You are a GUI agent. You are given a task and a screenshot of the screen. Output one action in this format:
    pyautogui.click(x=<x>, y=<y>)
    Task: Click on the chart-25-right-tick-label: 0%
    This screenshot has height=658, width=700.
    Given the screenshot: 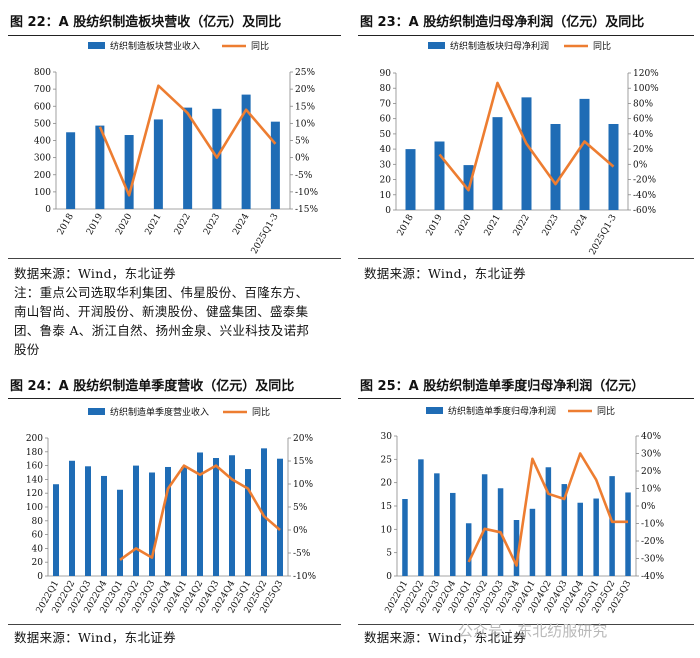 What is the action you would take?
    pyautogui.click(x=648, y=507)
    